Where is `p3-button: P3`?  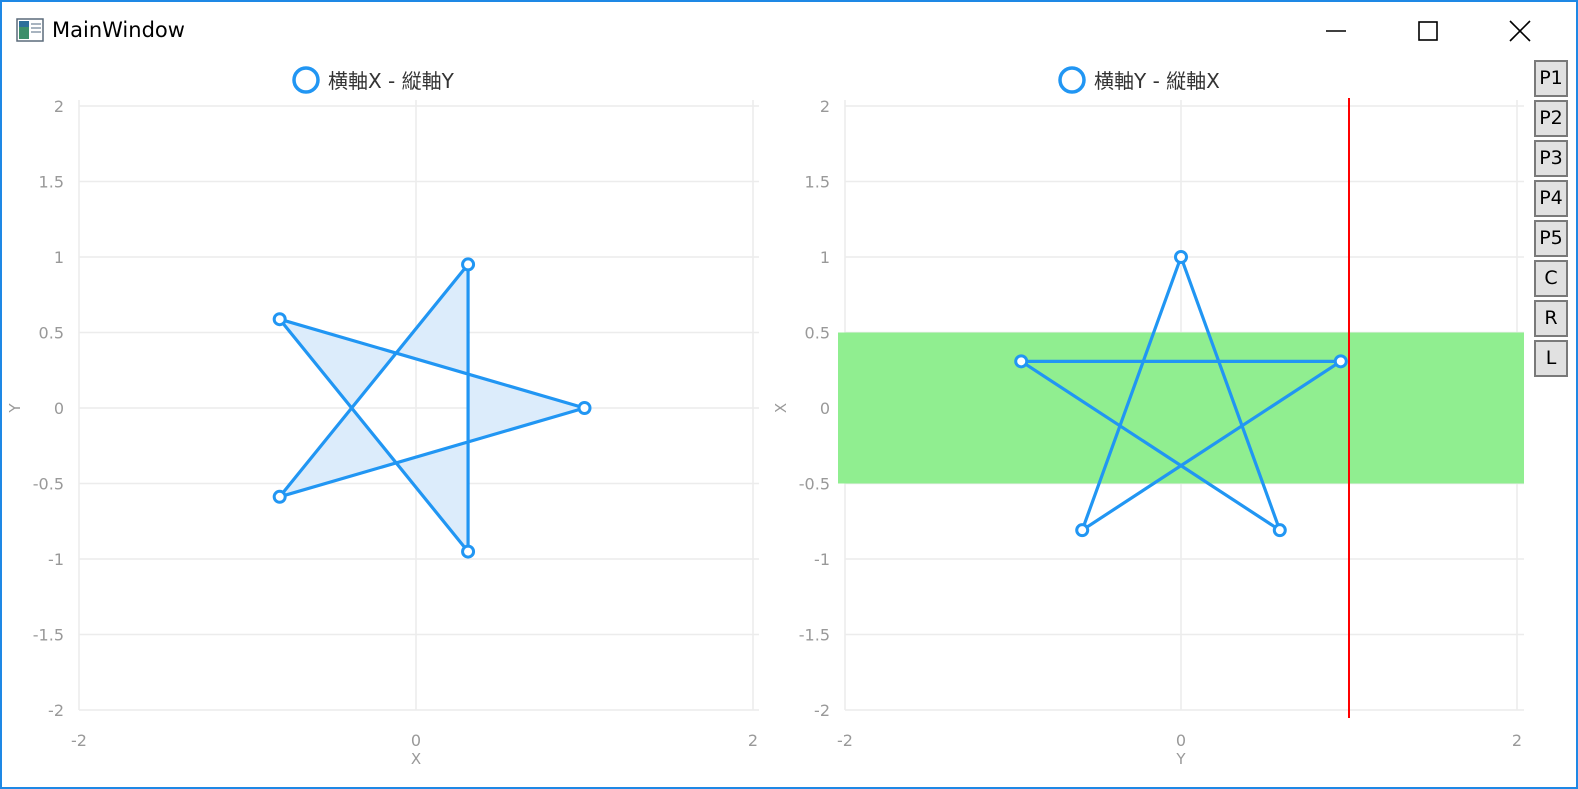 p3-button: P3 is located at coordinates (1551, 158).